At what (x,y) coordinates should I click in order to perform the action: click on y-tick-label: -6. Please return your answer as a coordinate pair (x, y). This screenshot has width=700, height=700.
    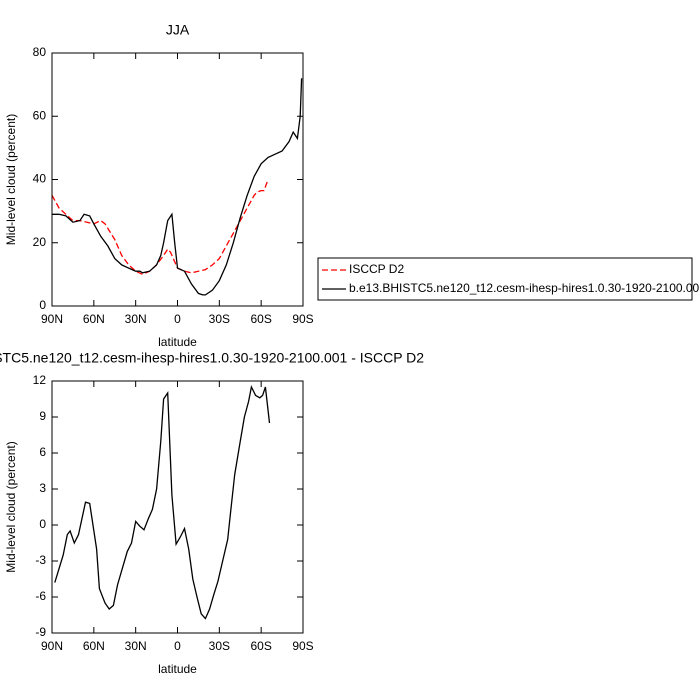
    Looking at the image, I should click on (40, 596).